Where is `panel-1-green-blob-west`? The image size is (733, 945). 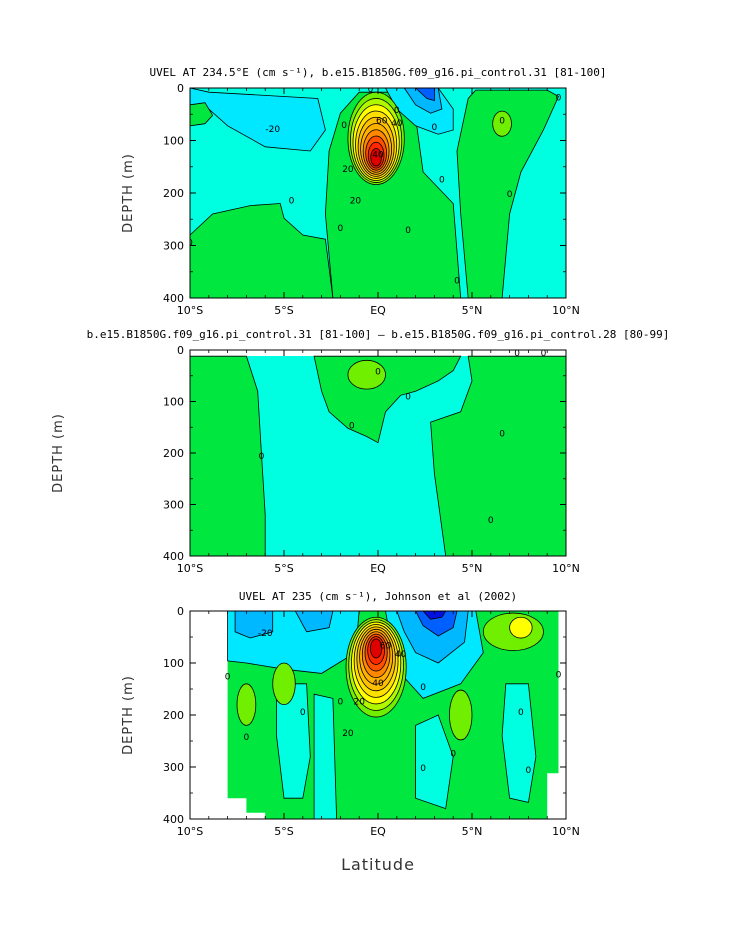 panel-1-green-blob-west is located at coordinates (202, 114).